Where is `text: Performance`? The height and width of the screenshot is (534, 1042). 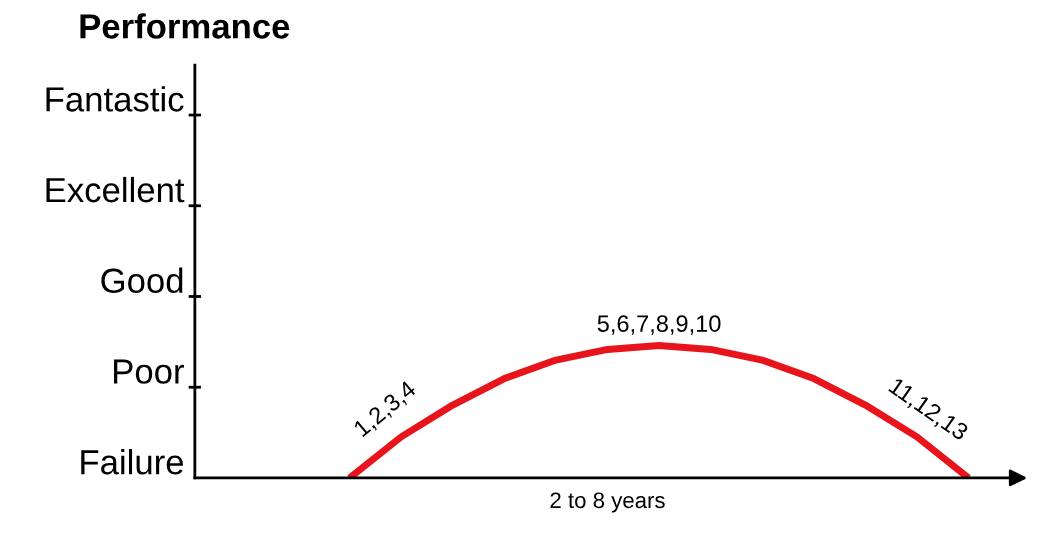 text: Performance is located at coordinates (185, 26).